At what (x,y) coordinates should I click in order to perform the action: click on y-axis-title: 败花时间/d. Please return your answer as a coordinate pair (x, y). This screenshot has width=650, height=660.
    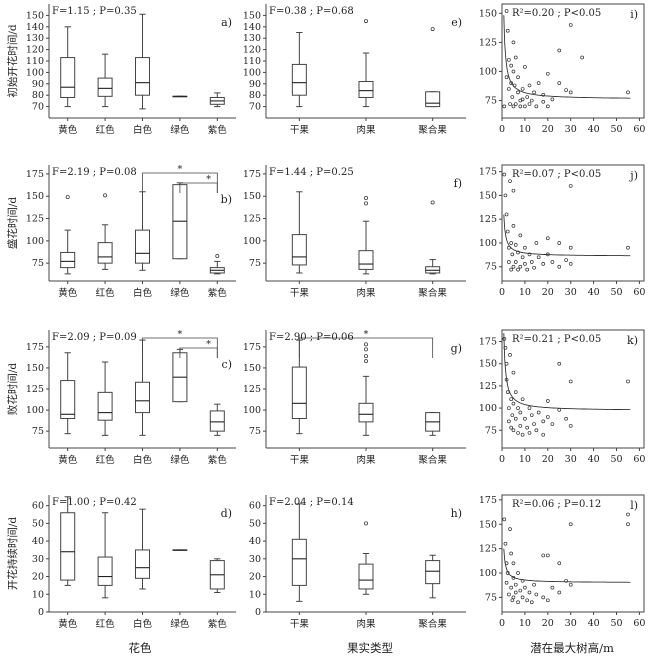
    Looking at the image, I should click on (12, 389).